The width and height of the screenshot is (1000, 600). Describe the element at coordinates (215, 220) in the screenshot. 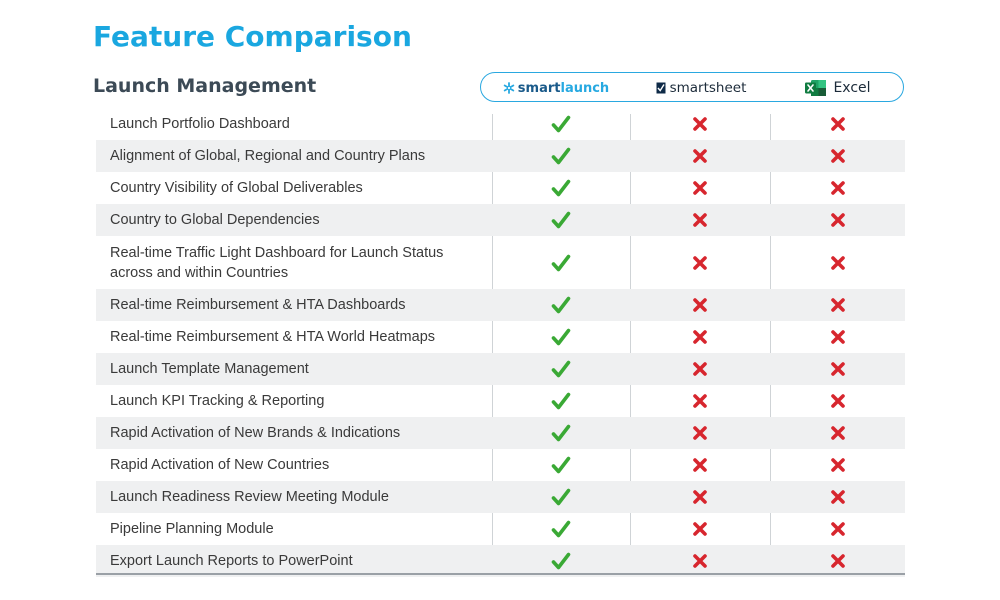

I see `feature-label: Country to Global Dependencies` at that location.